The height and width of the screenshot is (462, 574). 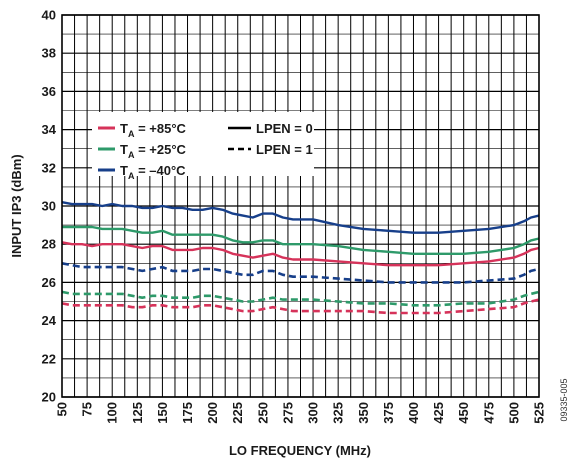 What do you see at coordinates (49, 129) in the screenshot?
I see `y-tick-label: 34` at bounding box center [49, 129].